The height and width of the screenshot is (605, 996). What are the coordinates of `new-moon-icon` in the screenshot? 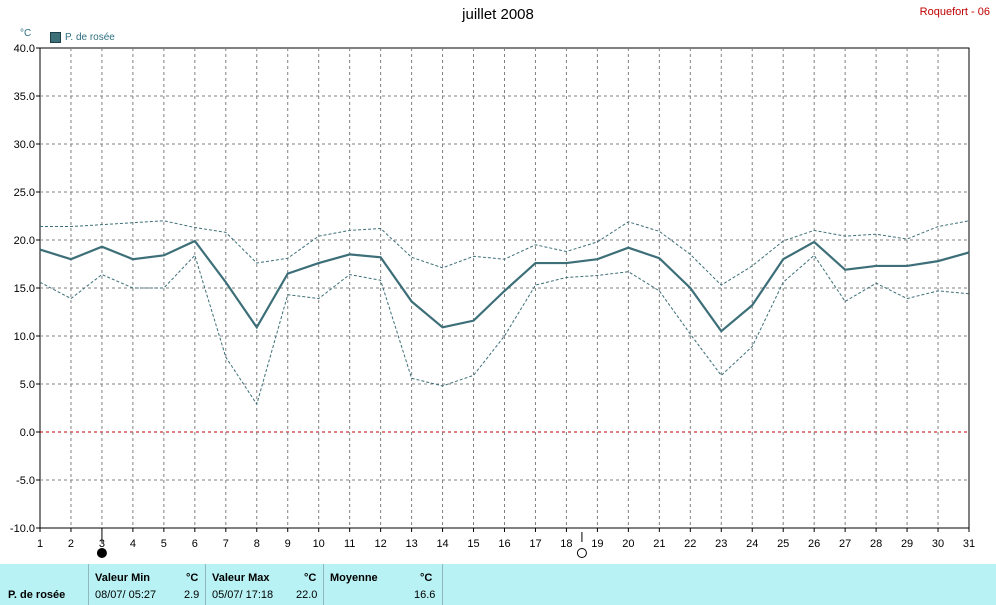 It's located at (101, 553).